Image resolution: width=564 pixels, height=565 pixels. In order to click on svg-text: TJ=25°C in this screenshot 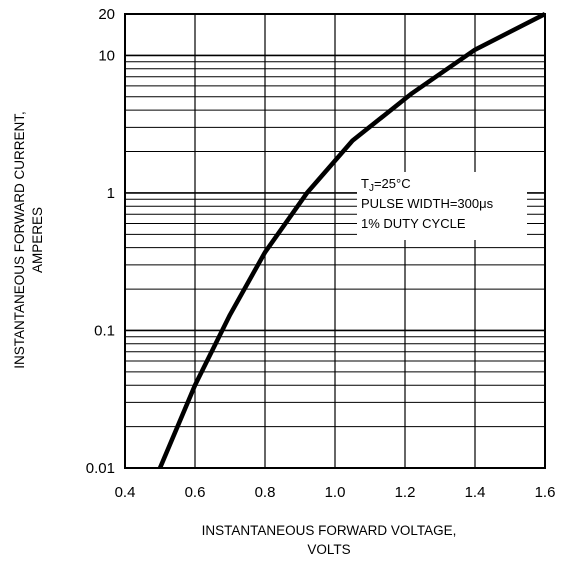, I will do `click(386, 185)`.